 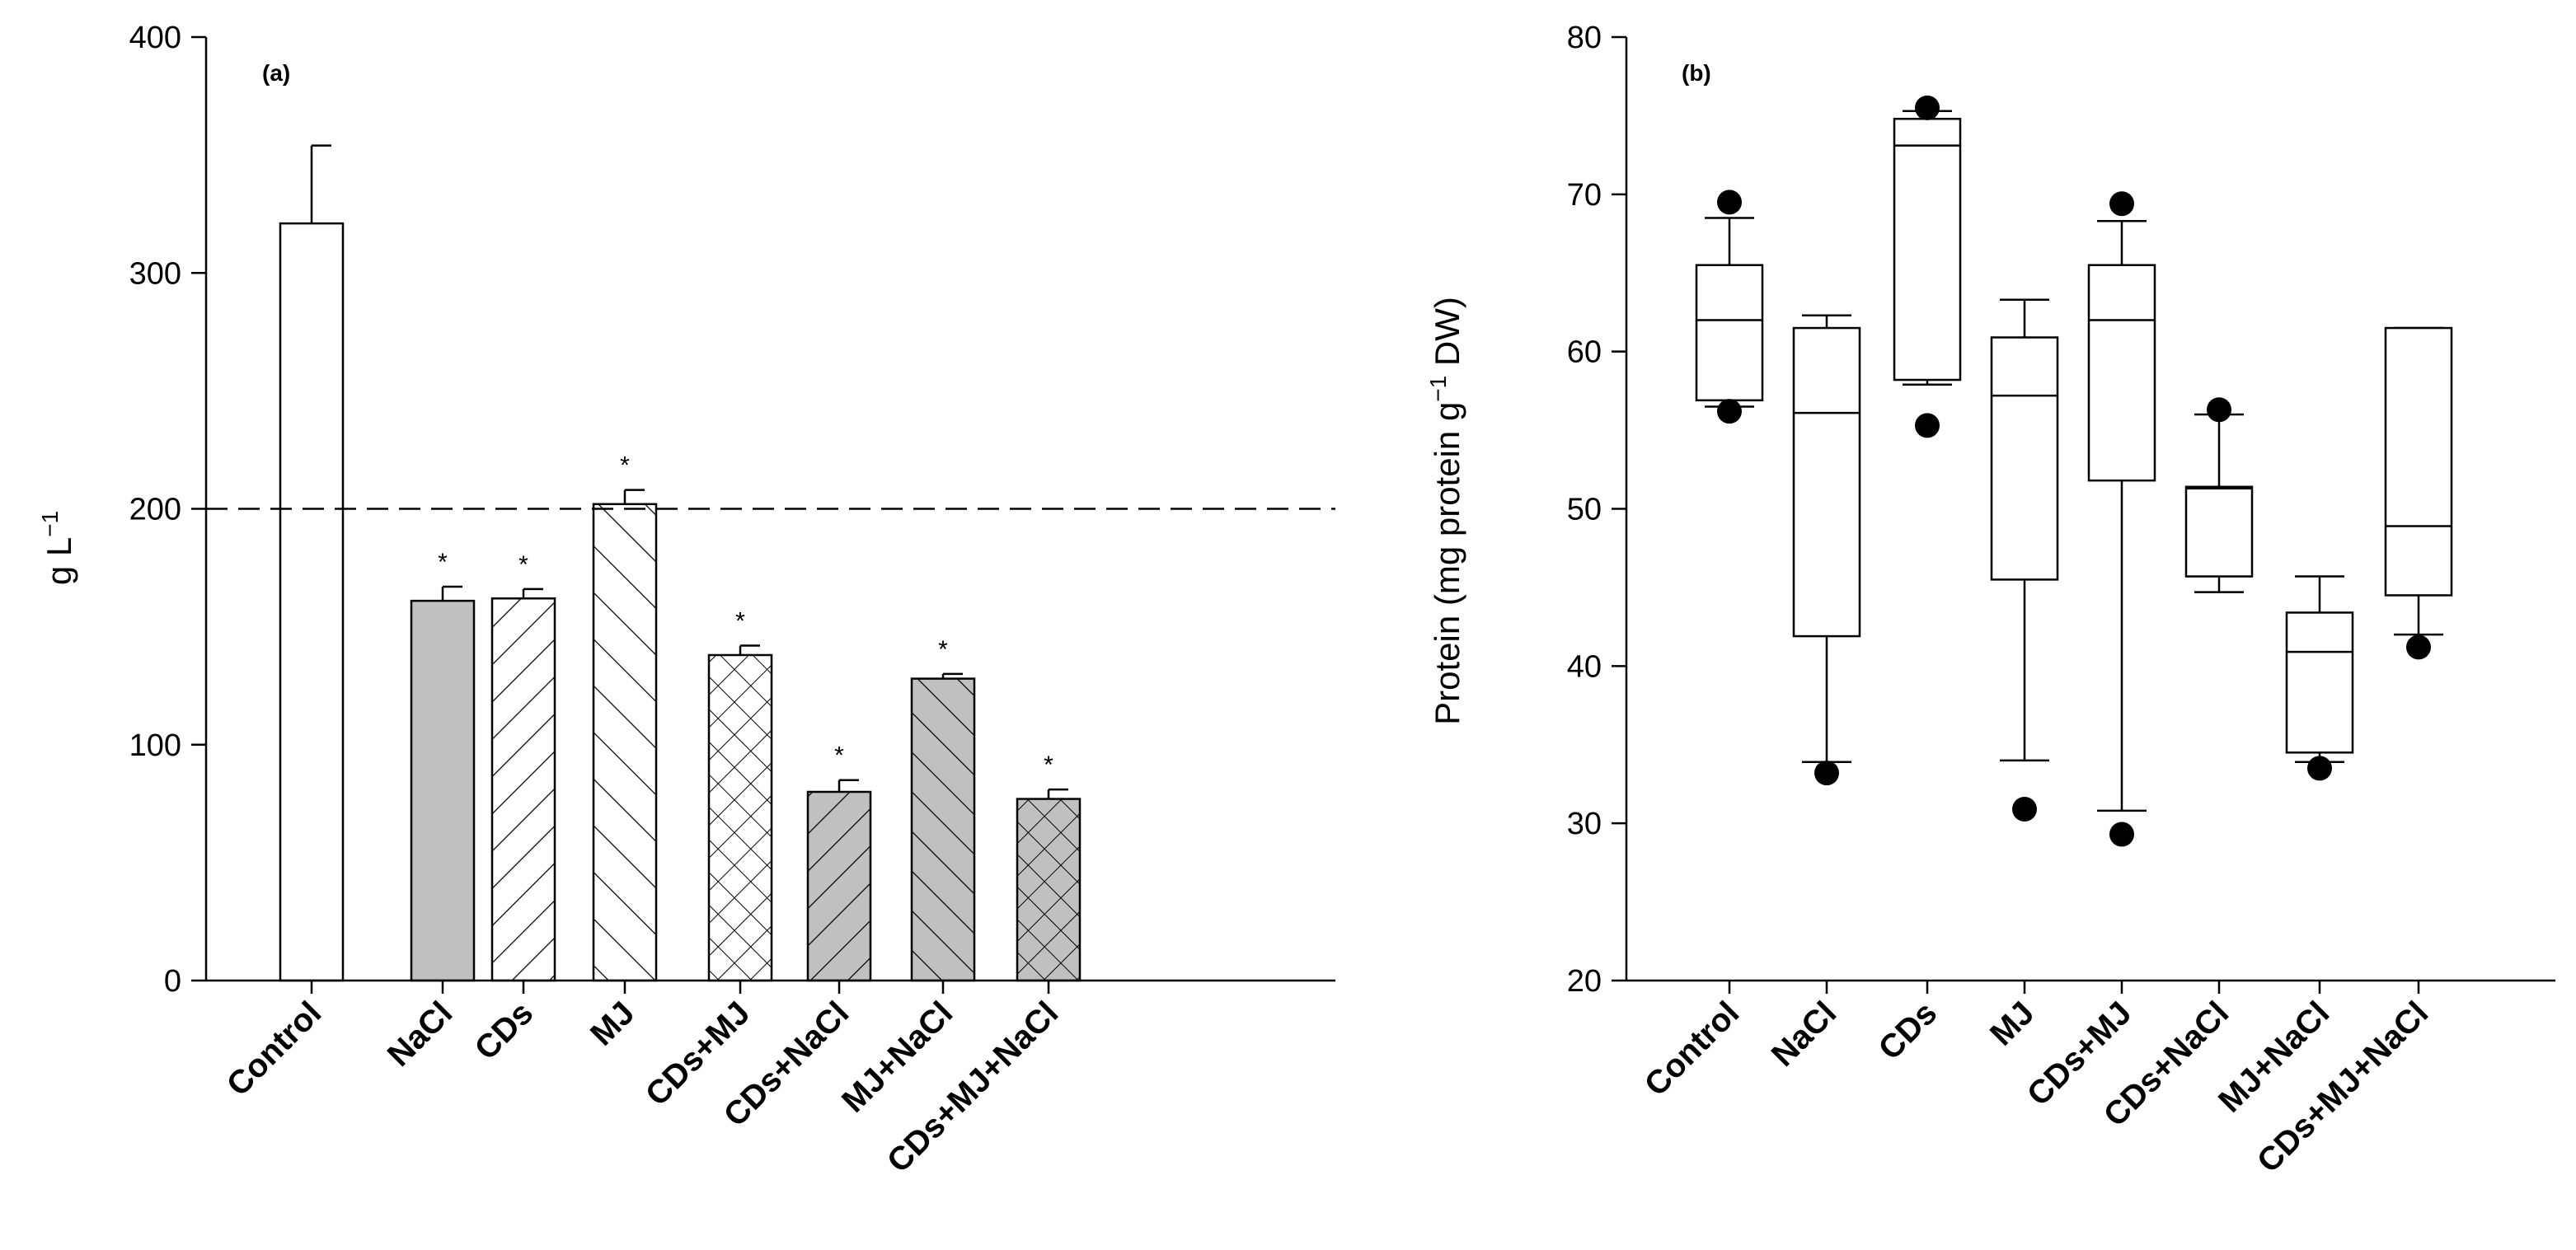 What do you see at coordinates (2012, 1023) in the screenshot?
I see `x-tick-label-b: MJ` at bounding box center [2012, 1023].